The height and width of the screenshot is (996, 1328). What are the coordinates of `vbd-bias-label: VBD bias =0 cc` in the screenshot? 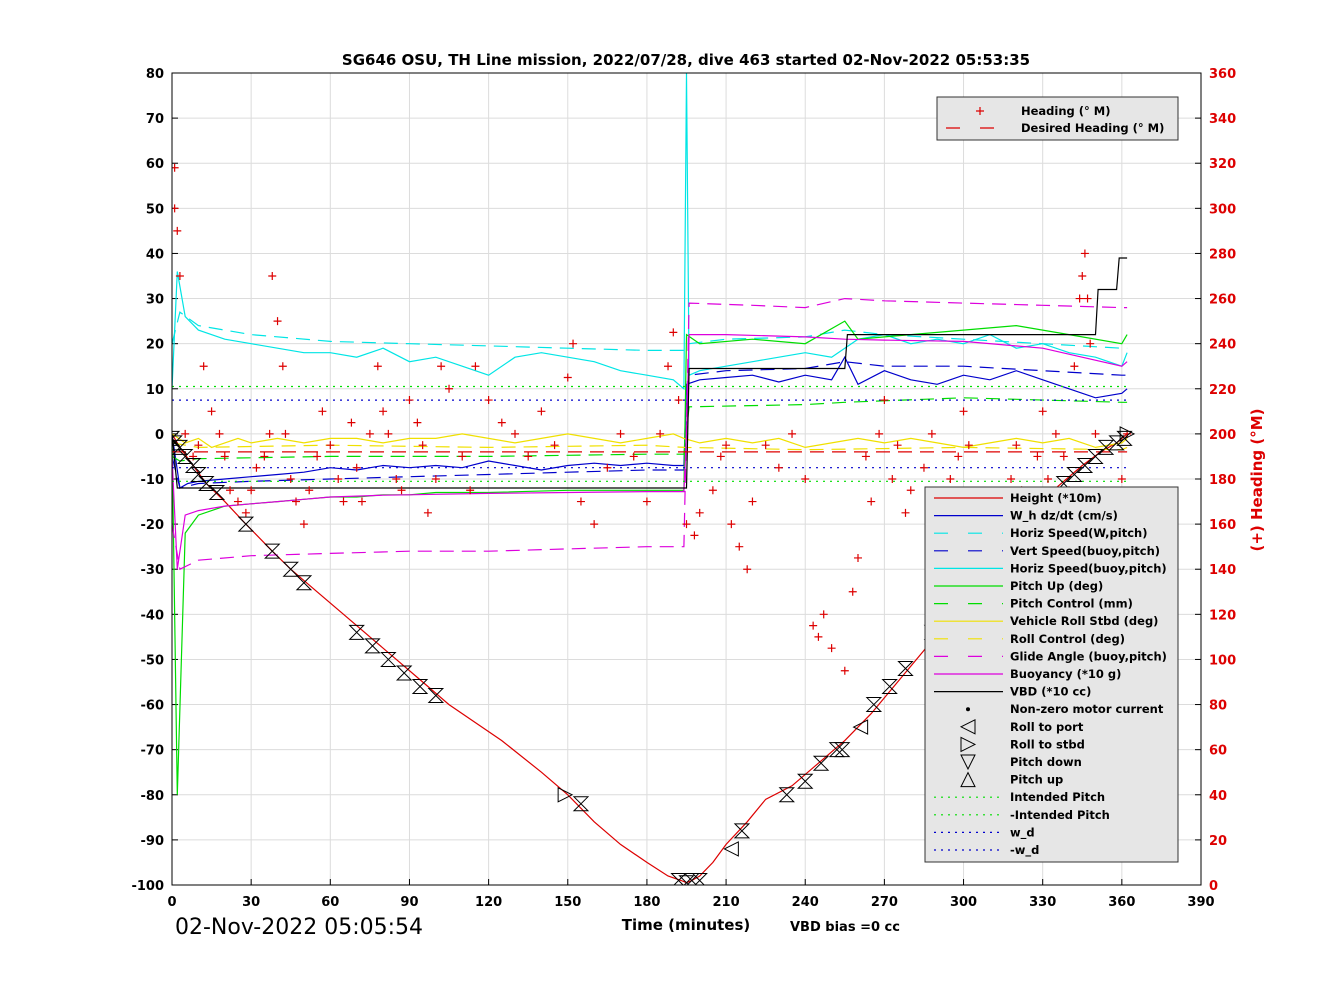 It's located at (845, 927).